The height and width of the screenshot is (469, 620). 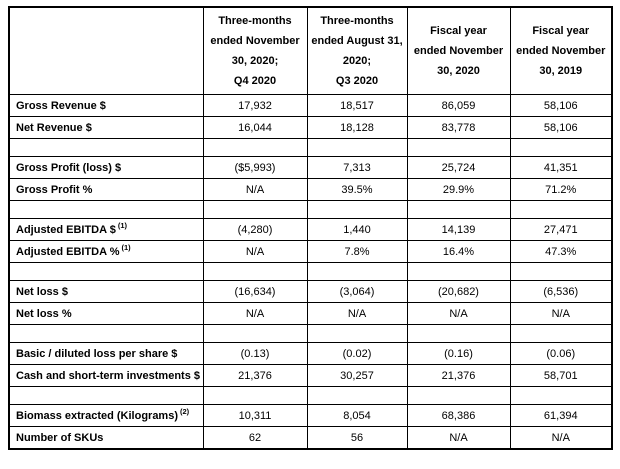 What do you see at coordinates (357, 189) in the screenshot?
I see `cell-value: 39.5%` at bounding box center [357, 189].